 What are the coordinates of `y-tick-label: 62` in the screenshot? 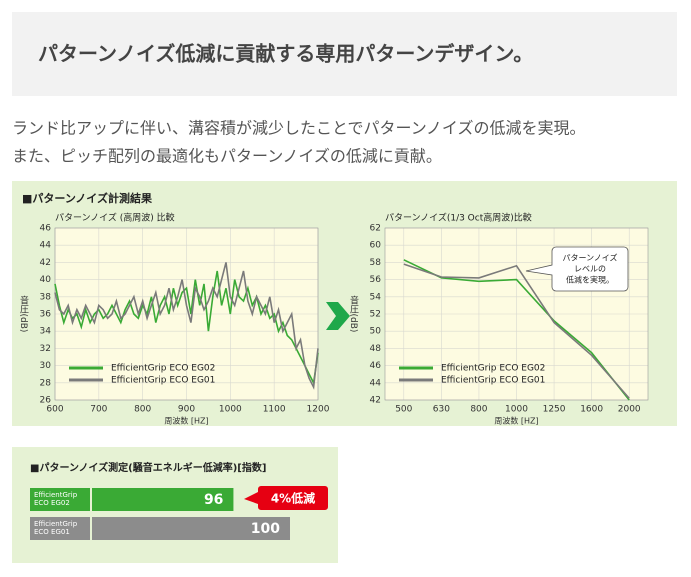 It's located at (375, 229).